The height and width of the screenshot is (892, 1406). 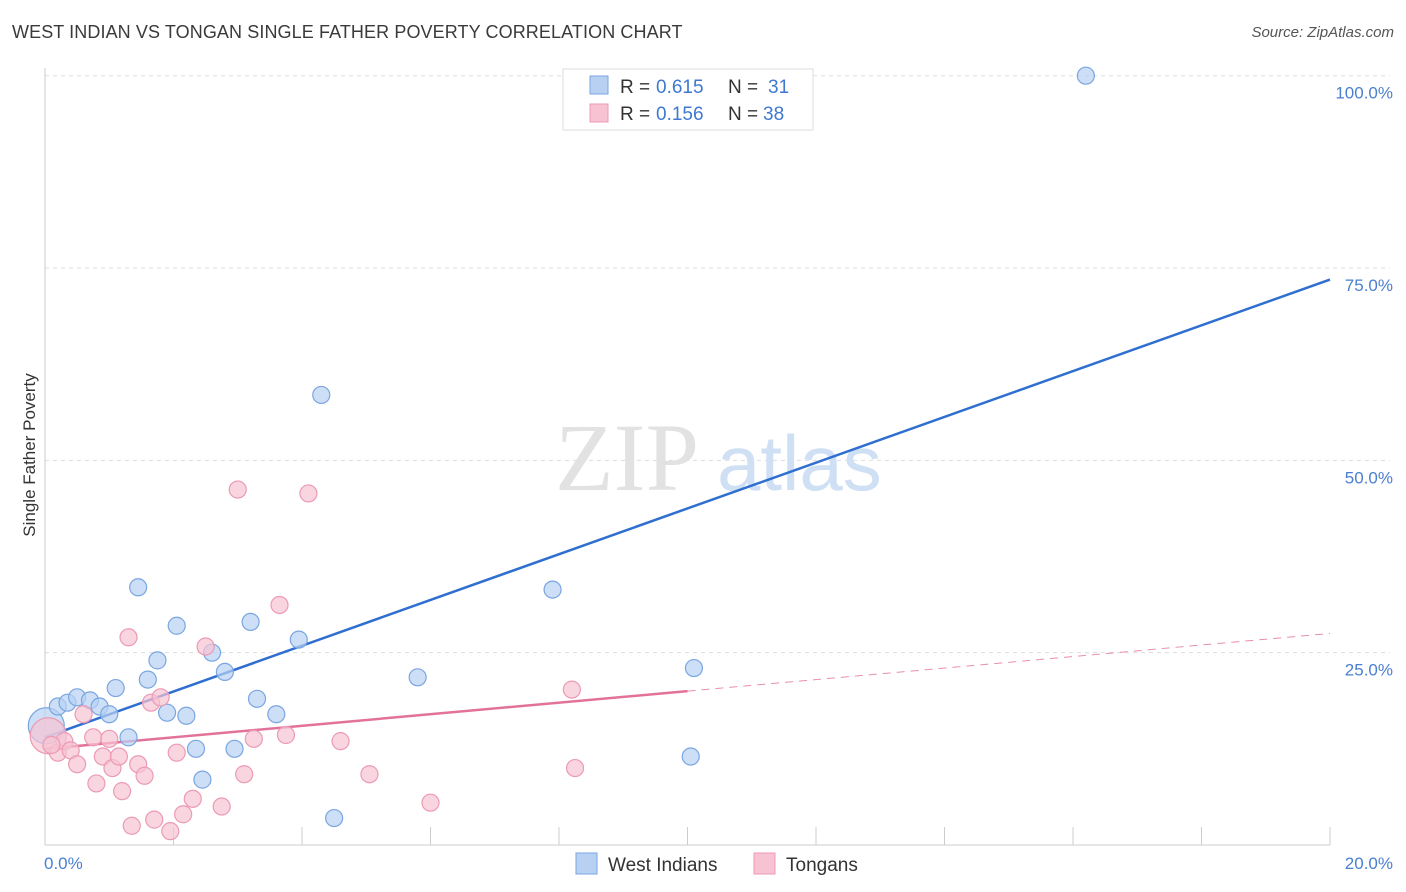 I want to click on y-tick-label-1: 50.0%, so click(x=1369, y=477).